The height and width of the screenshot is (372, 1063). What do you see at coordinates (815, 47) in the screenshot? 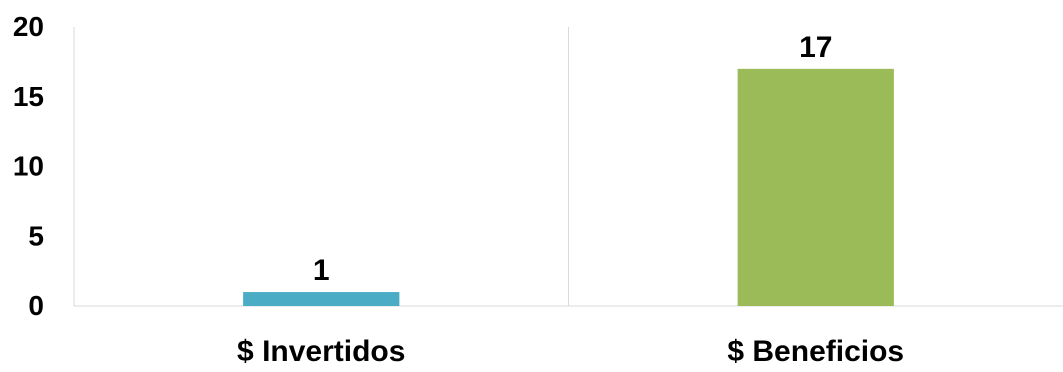
I see `data-label: 17` at bounding box center [815, 47].